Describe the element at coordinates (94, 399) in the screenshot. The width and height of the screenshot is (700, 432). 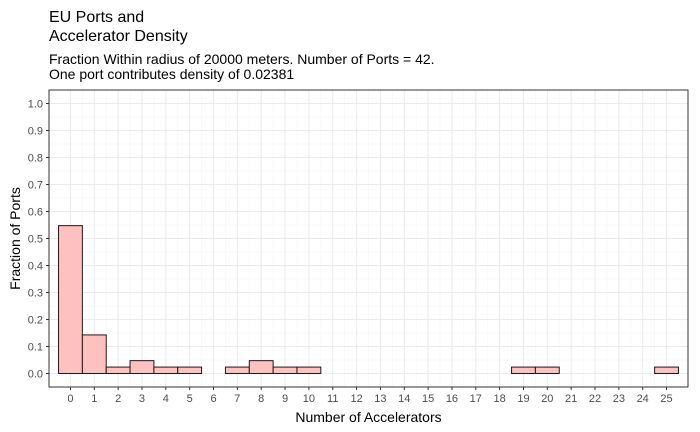
I see `x-tick-label: 1` at that location.